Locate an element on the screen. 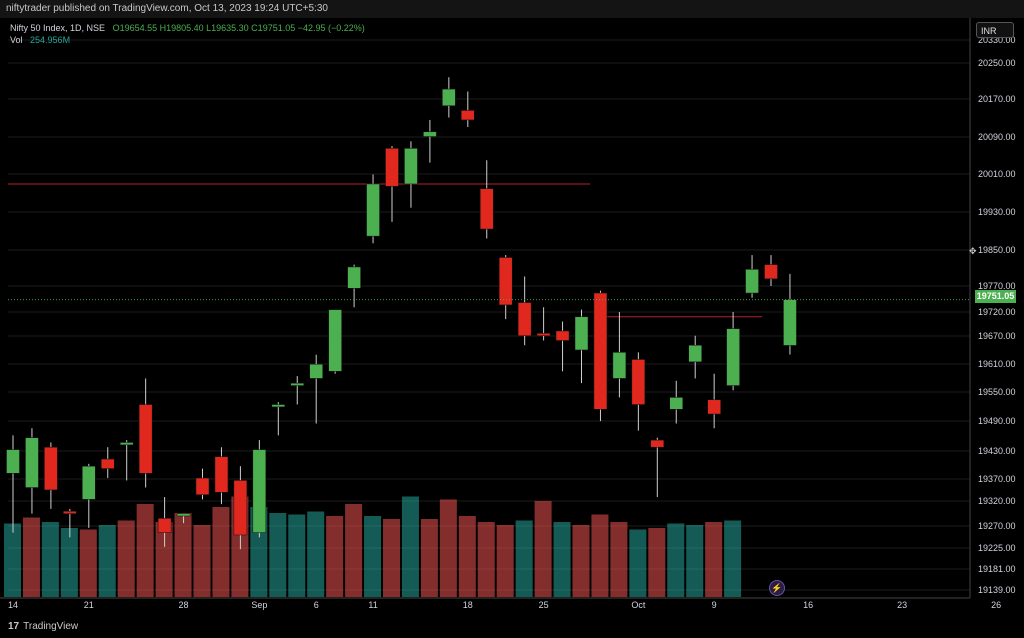 The width and height of the screenshot is (1024, 638). time-tick-label: 21 is located at coordinates (89, 605).